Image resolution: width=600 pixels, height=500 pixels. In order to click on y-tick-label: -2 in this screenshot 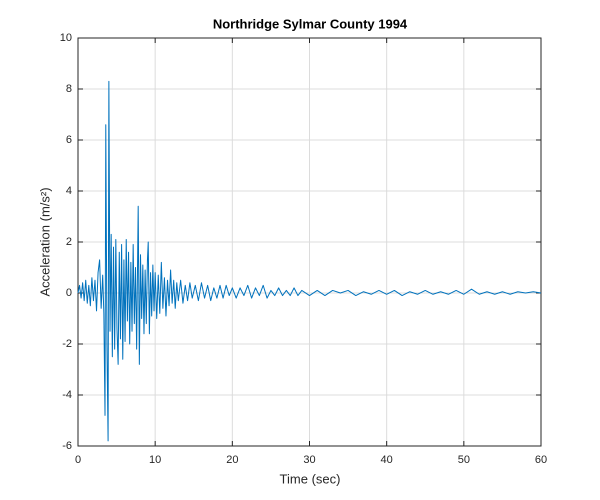, I will do `click(67, 344)`.